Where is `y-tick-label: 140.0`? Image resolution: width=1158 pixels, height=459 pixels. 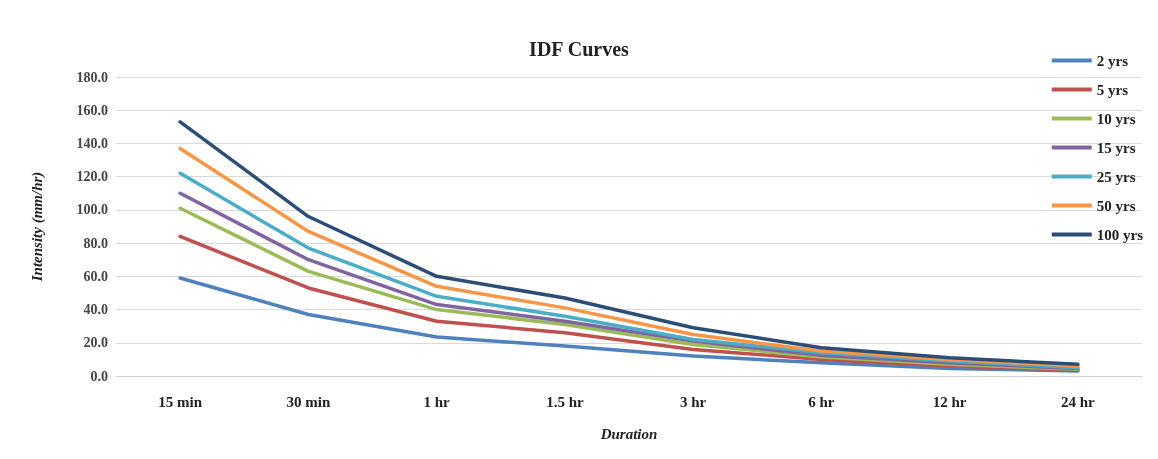
y-tick-label: 140.0 is located at coordinates (92, 143).